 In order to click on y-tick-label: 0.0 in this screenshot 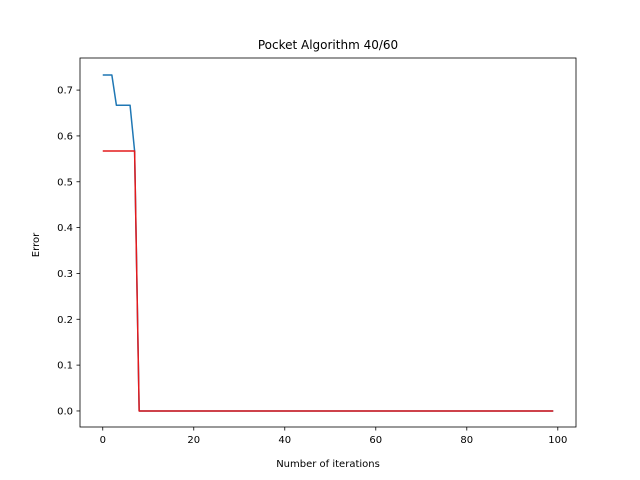, I will do `click(65, 411)`.